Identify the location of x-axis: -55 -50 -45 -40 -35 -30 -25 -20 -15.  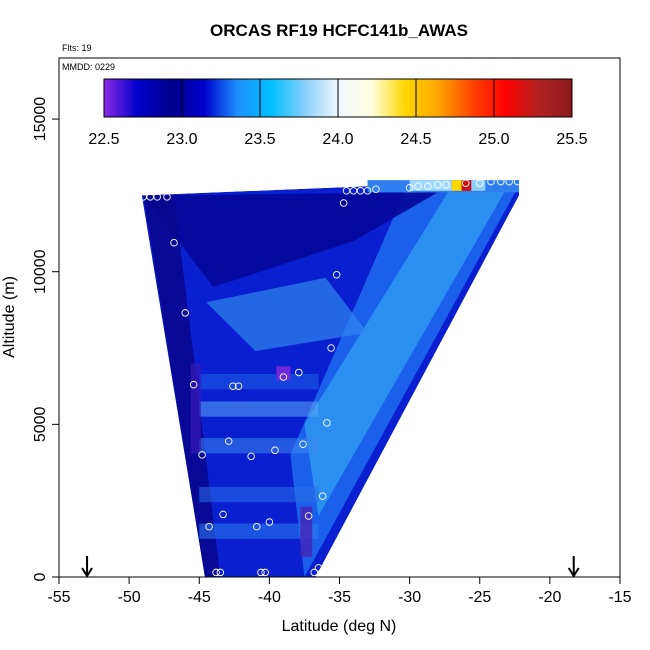
(339, 591).